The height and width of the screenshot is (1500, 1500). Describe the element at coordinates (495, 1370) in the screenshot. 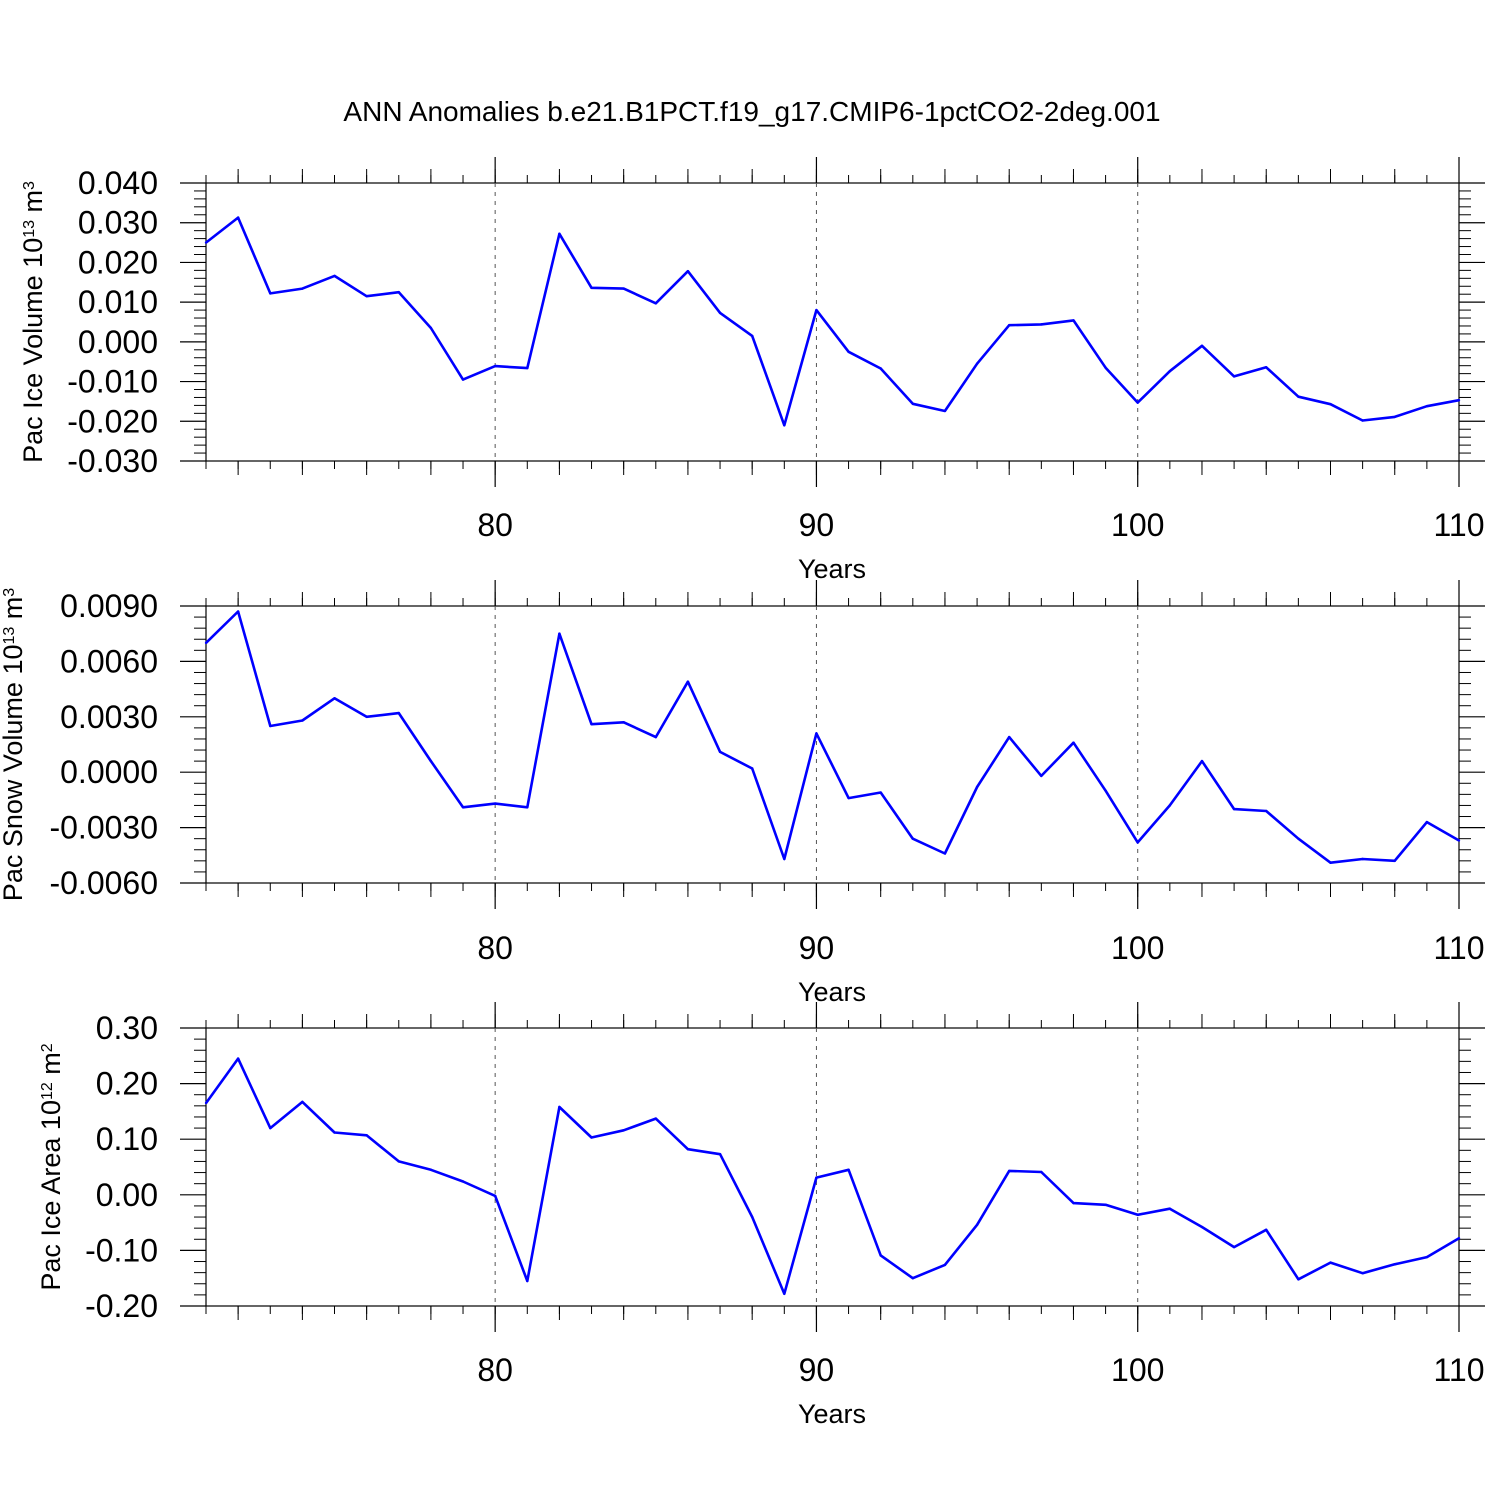

I see `x-tick-label: 80` at that location.